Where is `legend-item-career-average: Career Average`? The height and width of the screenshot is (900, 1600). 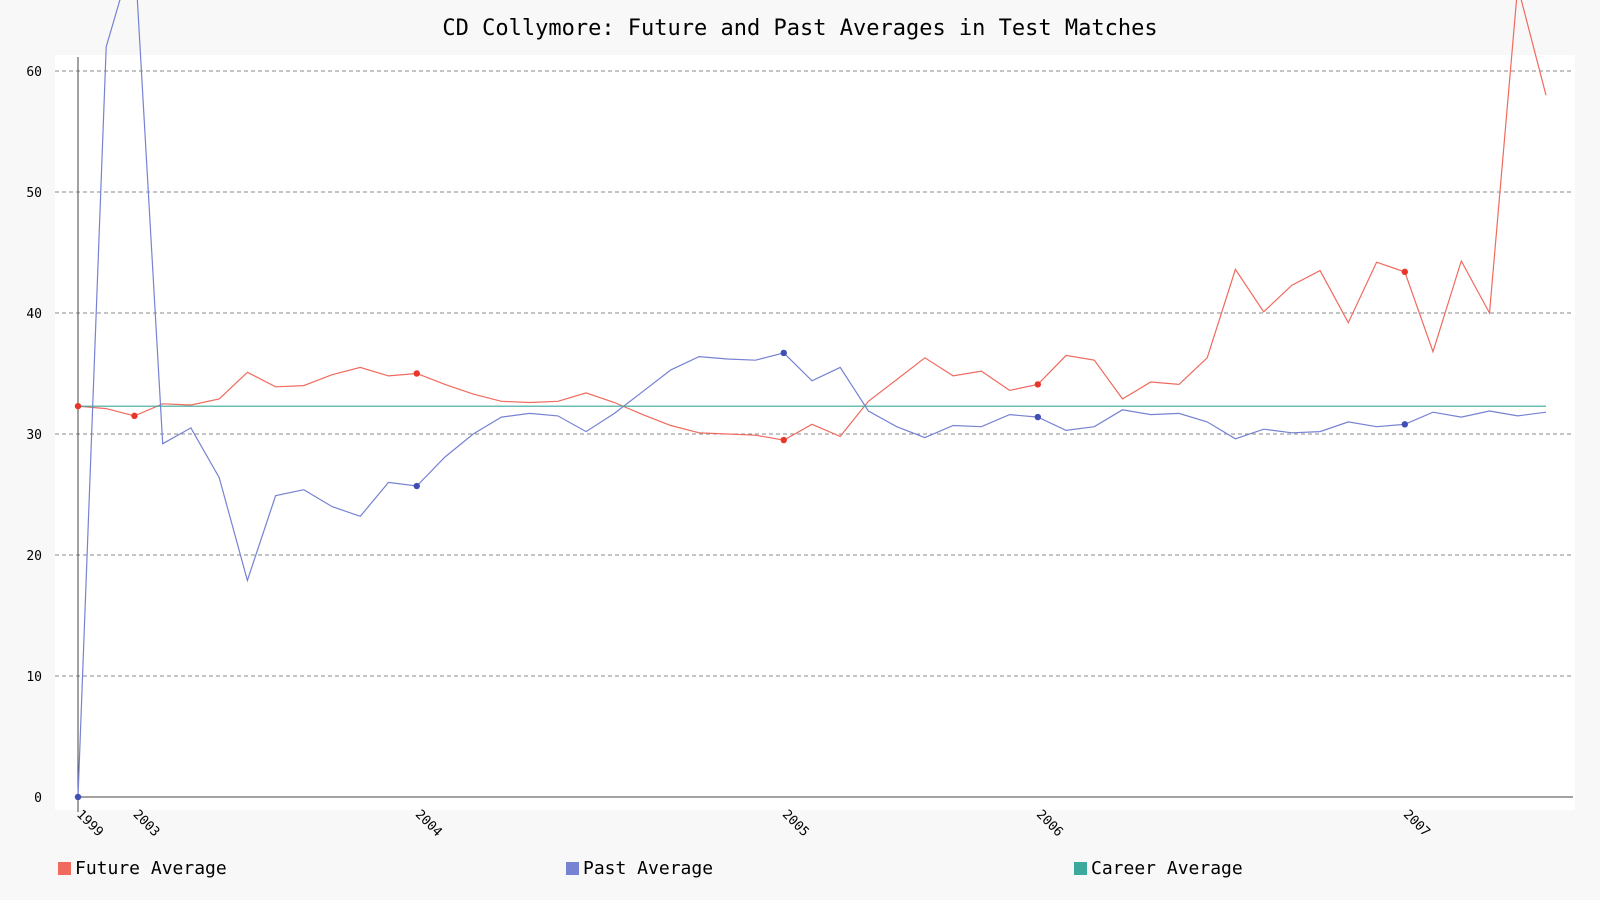 legend-item-career-average: Career Average is located at coordinates (1158, 868).